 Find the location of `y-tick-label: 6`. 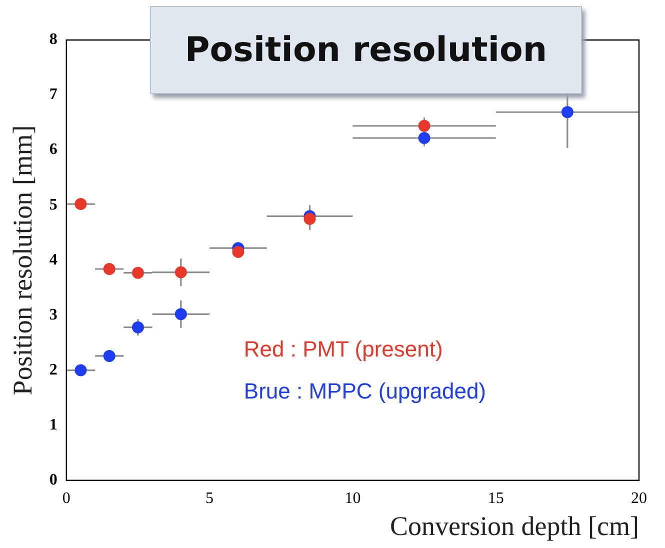

y-tick-label: 6 is located at coordinates (53, 149).